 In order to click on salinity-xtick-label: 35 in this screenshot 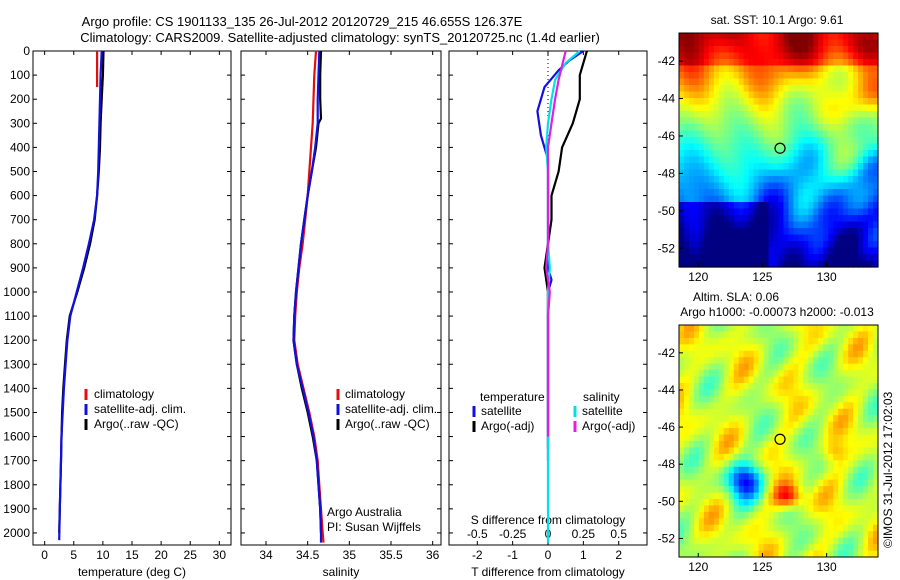, I will do `click(350, 555)`.